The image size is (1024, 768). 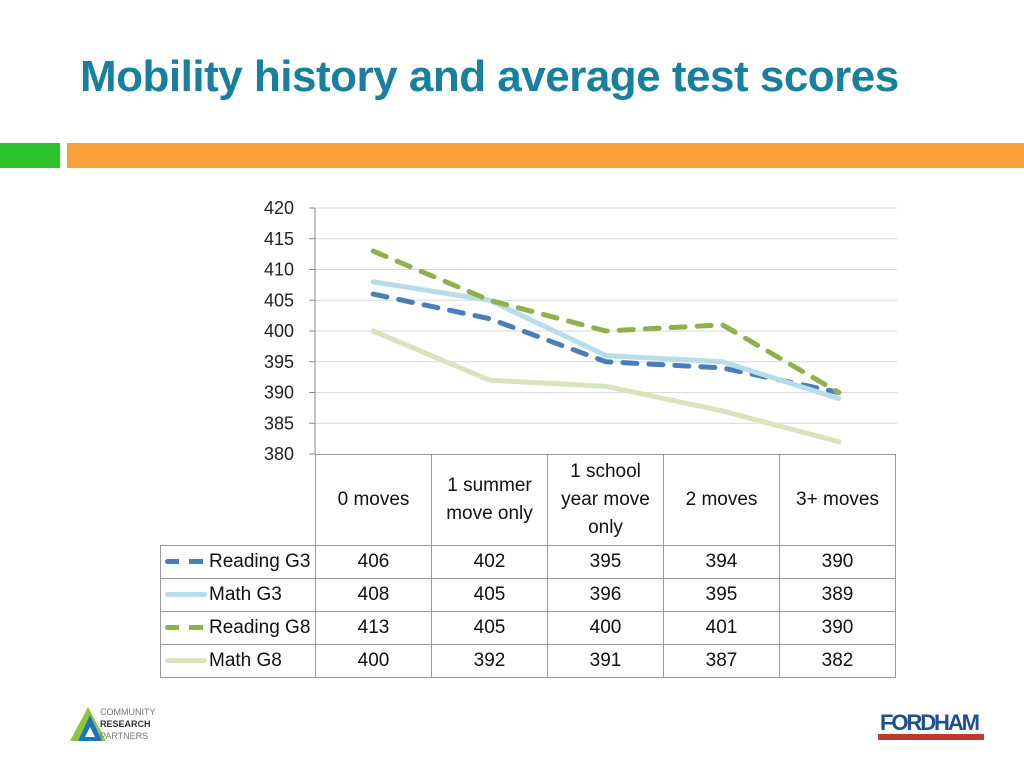 What do you see at coordinates (721, 661) in the screenshot?
I see `data-label: 387` at bounding box center [721, 661].